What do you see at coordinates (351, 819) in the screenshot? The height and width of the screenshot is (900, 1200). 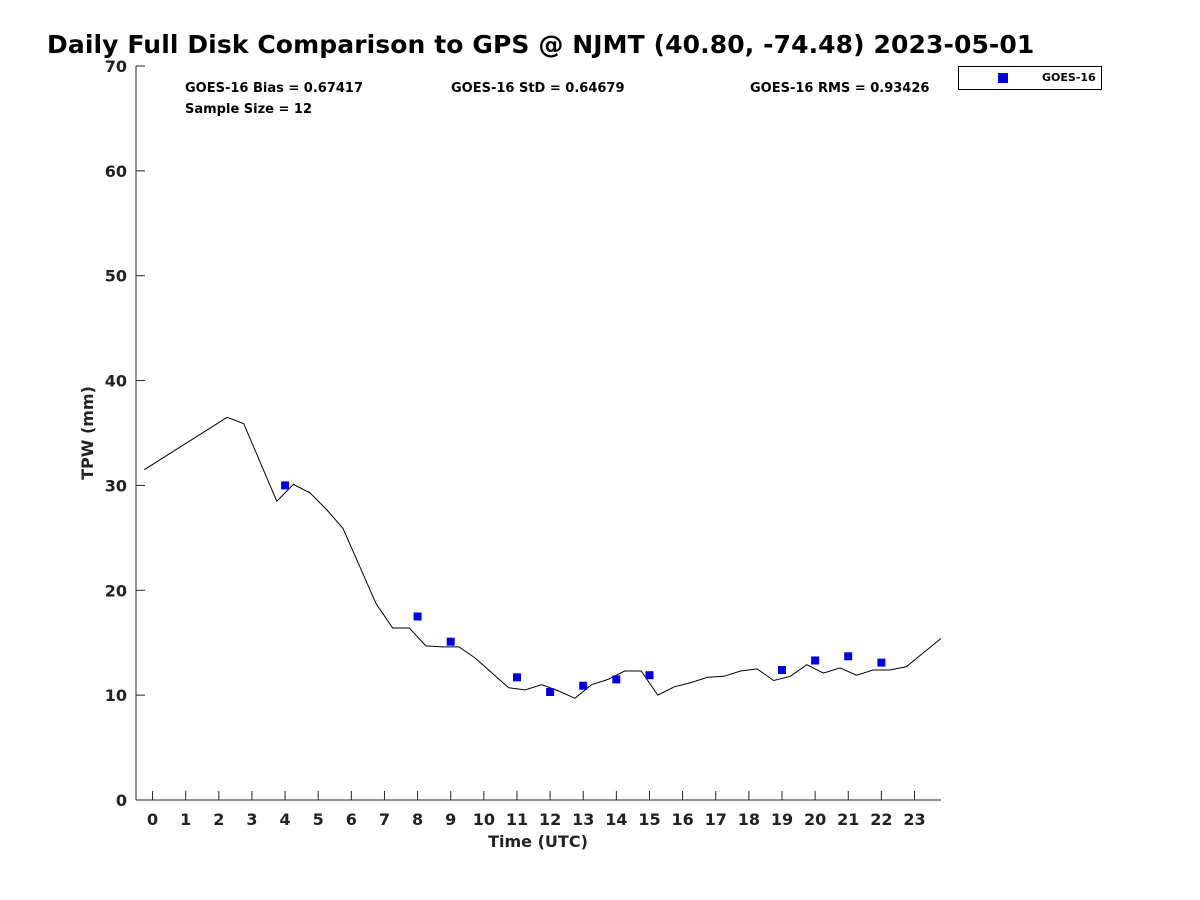 I see `x-tick-label-6: 6` at bounding box center [351, 819].